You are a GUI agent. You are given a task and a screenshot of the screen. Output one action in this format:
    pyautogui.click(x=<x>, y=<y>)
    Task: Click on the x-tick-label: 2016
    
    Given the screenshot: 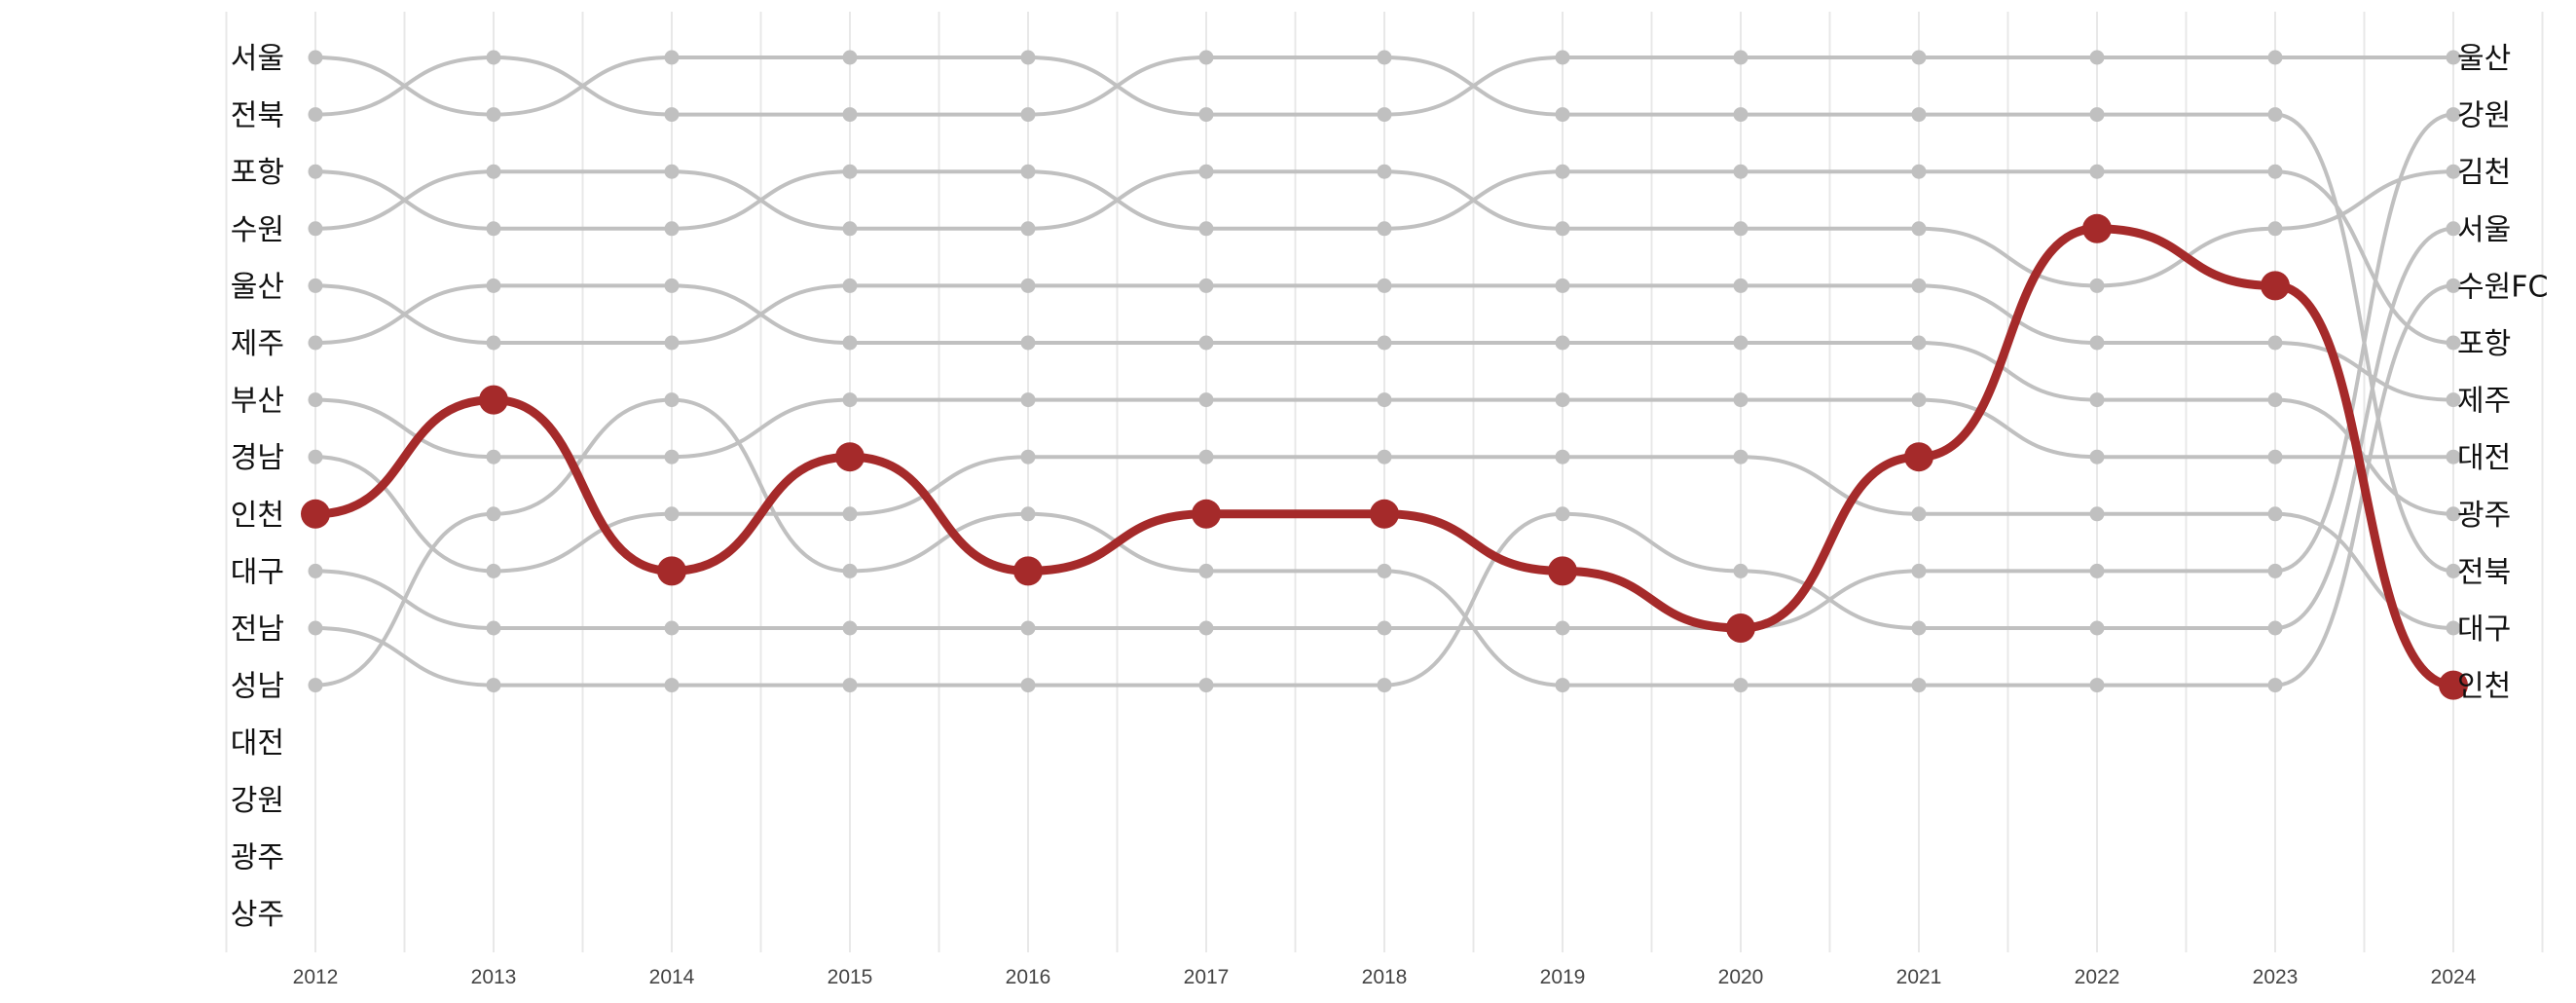 What is the action you would take?
    pyautogui.click(x=1028, y=977)
    